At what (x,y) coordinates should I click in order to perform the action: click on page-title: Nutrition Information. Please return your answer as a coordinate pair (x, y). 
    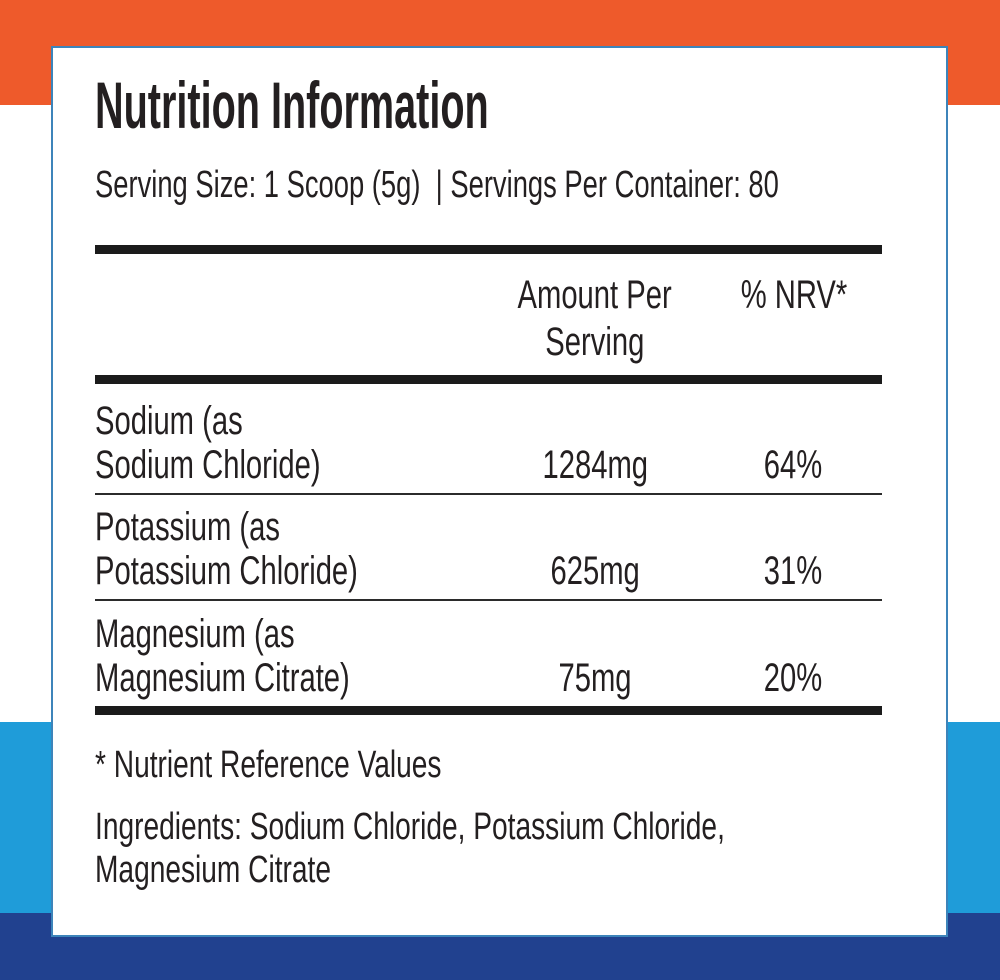
    Looking at the image, I should click on (423, 105).